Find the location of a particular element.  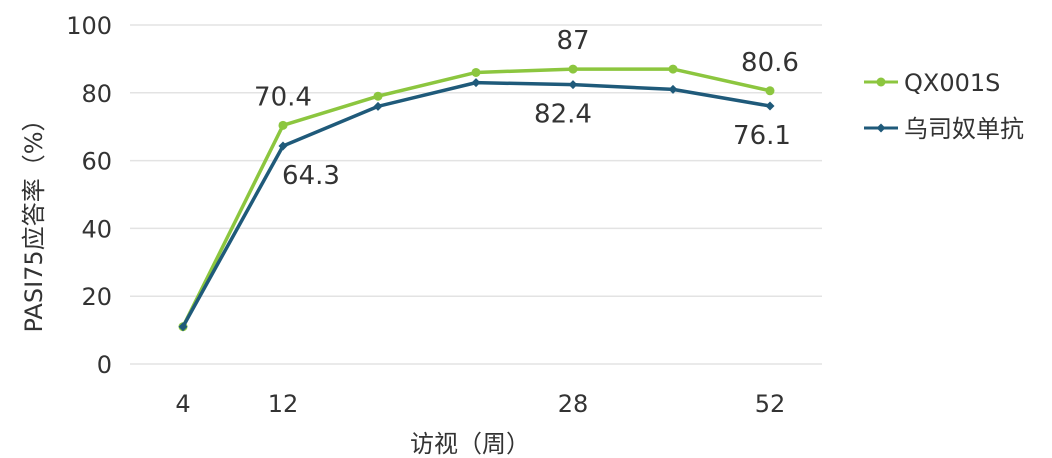

x-tick-label: 4 is located at coordinates (182, 404).